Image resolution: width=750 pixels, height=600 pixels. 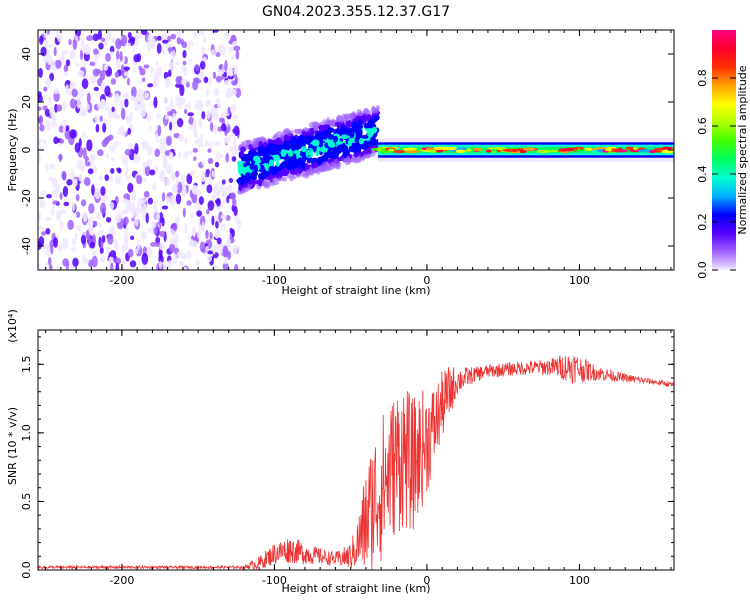 What do you see at coordinates (702, 174) in the screenshot?
I see `colorbar-tick-label: 0.4` at bounding box center [702, 174].